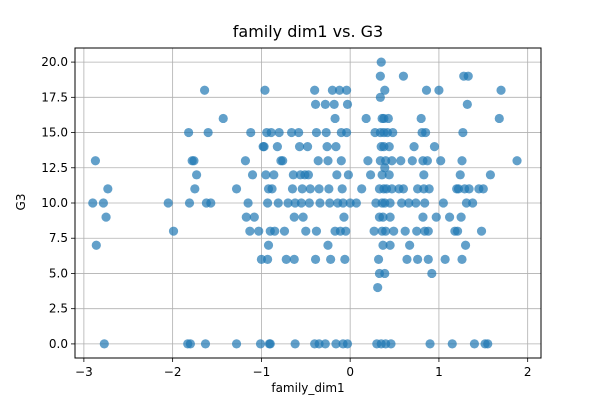 The image size is (600, 400). What do you see at coordinates (84, 372) in the screenshot?
I see `x-tick-label: −3` at bounding box center [84, 372].